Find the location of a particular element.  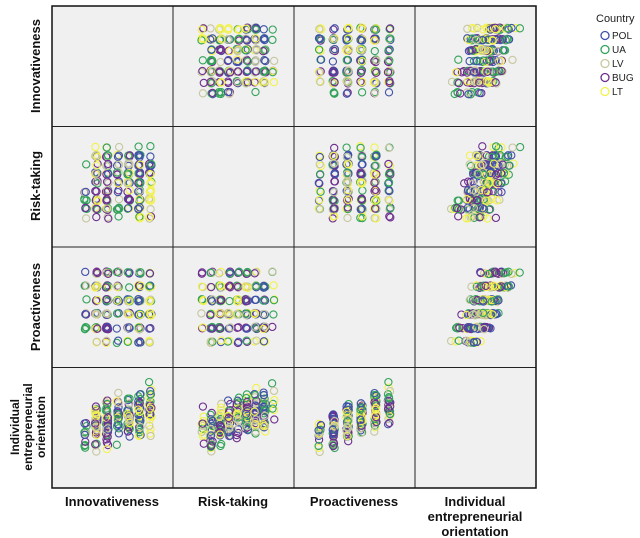

cell-proactiveness-vs-proactiveness is located at coordinates (354, 307).